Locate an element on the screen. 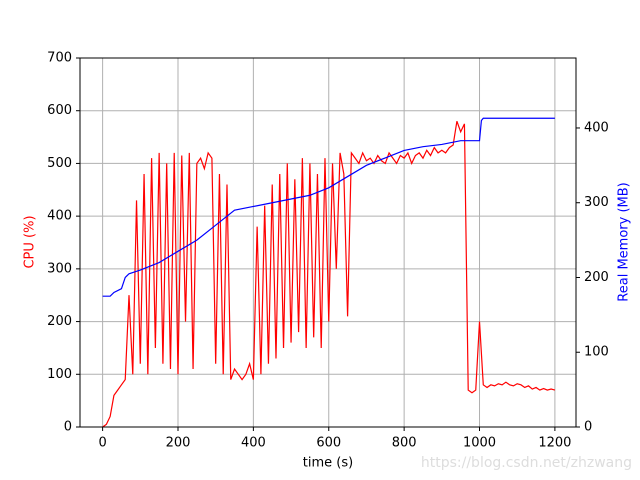 The height and width of the screenshot is (480, 640). x-tick-label: 400 is located at coordinates (253, 443).